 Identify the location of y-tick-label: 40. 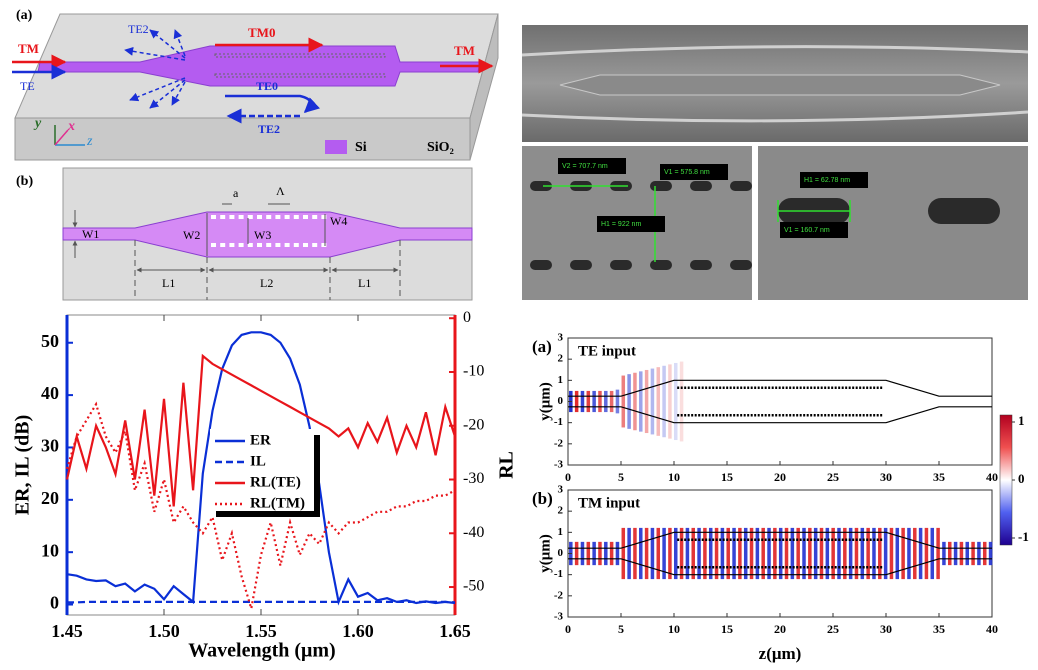
(50, 393).